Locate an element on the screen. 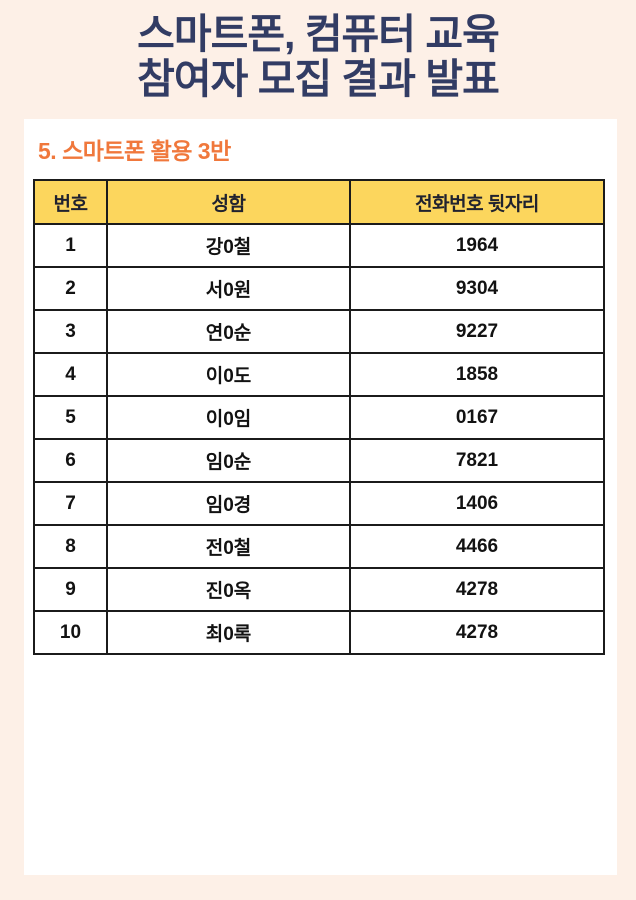  cell-number: 7 is located at coordinates (70, 503).